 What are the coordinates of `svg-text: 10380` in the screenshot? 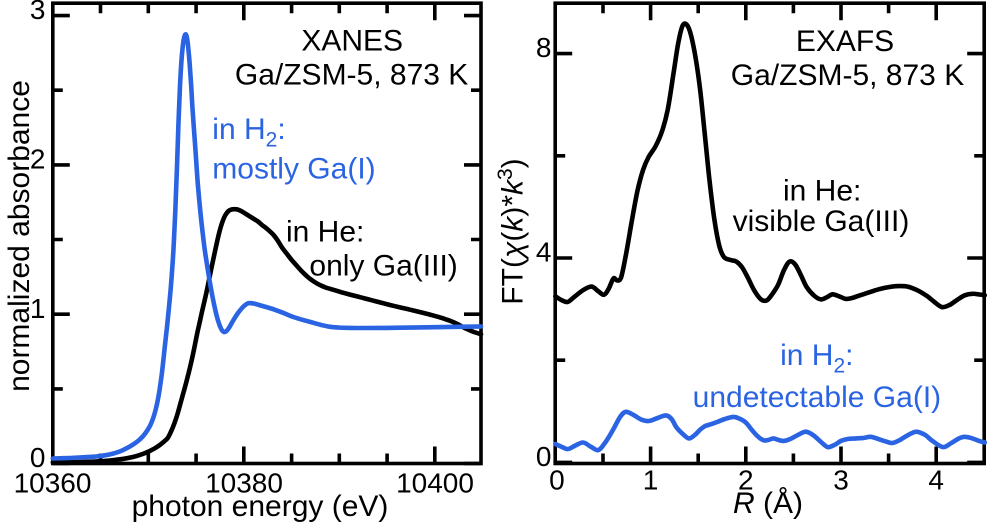 It's located at (244, 483).